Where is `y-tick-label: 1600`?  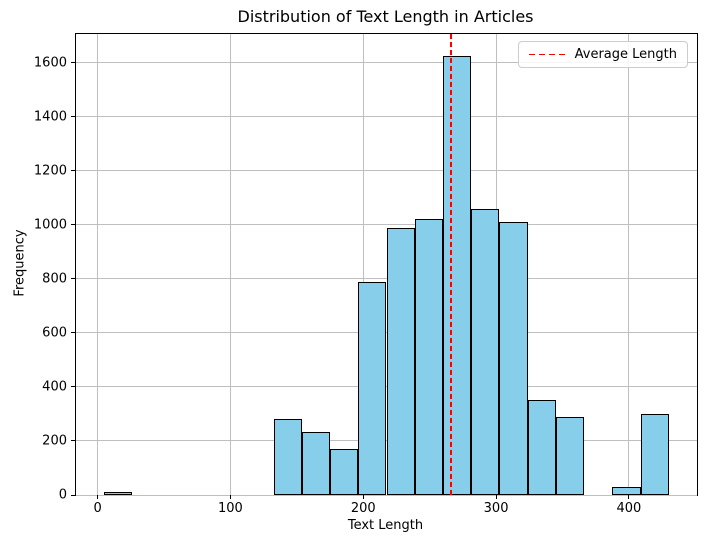
y-tick-label: 1600 is located at coordinates (50, 63).